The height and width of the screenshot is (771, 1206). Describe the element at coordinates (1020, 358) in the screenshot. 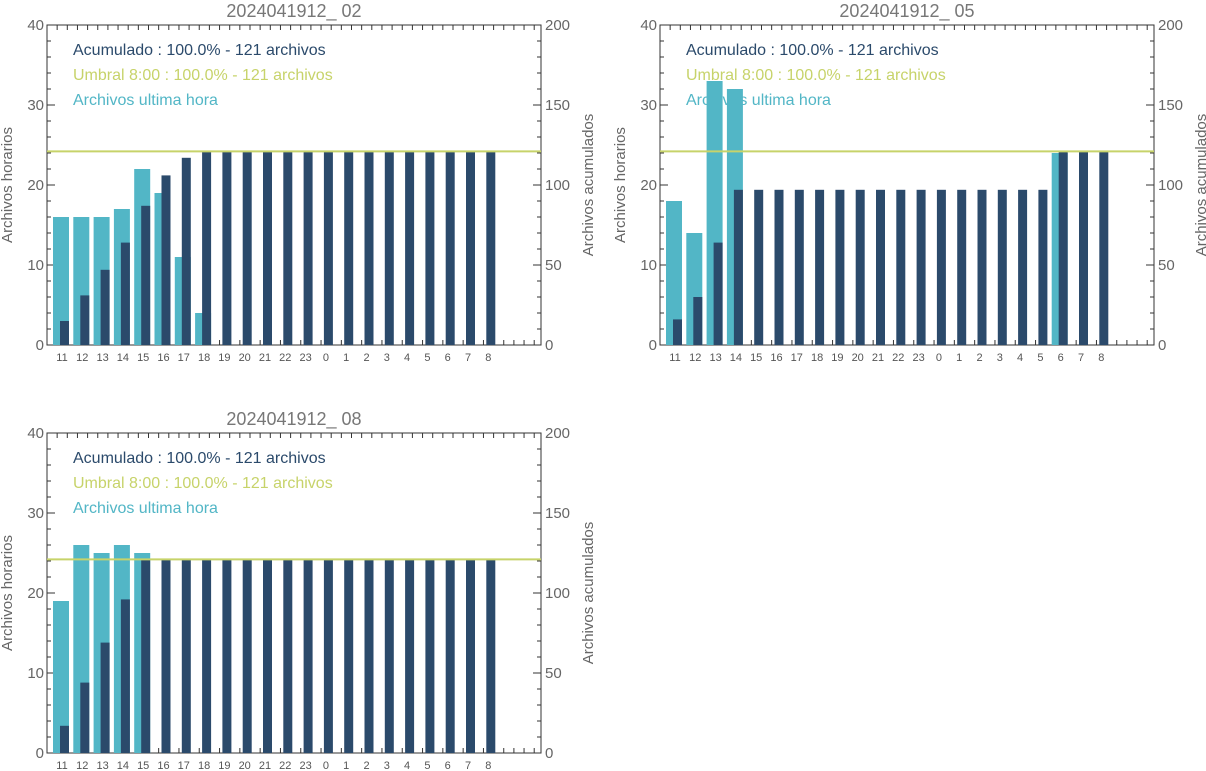

I see `x-tick-label: 4` at that location.